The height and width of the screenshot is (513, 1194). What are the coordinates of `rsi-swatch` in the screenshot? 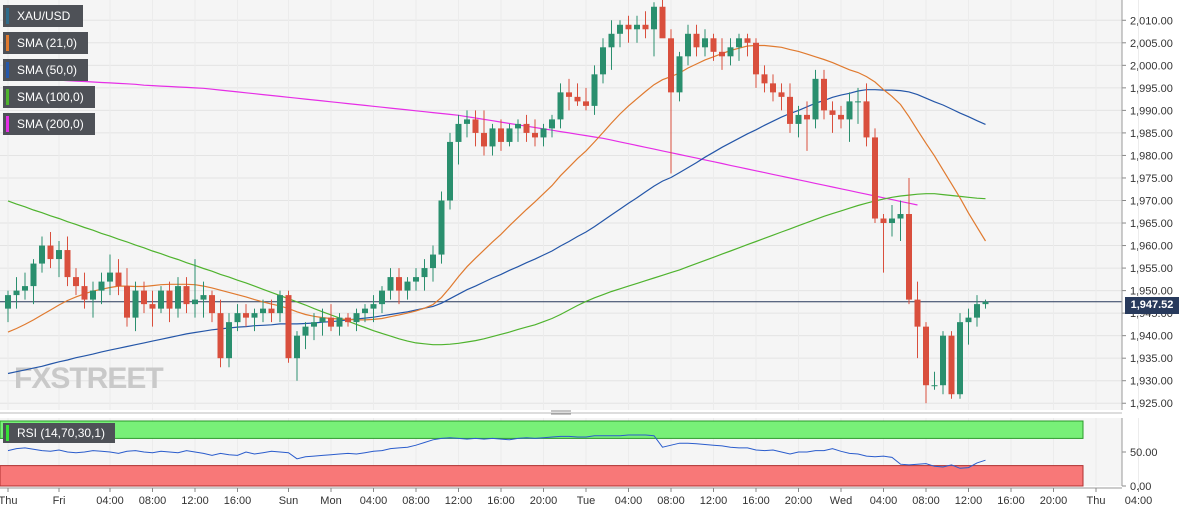 It's located at (7, 433).